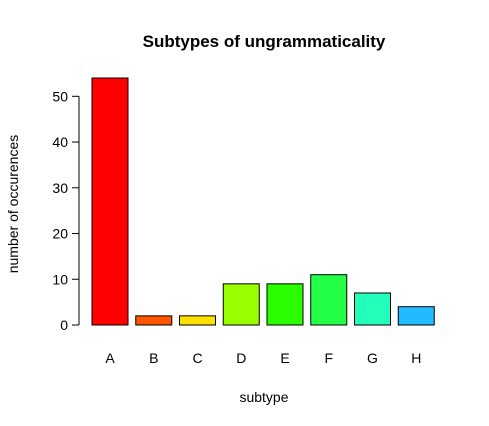 Image resolution: width=489 pixels, height=426 pixels. What do you see at coordinates (153, 358) in the screenshot?
I see `x-tick-label-B: B` at bounding box center [153, 358].